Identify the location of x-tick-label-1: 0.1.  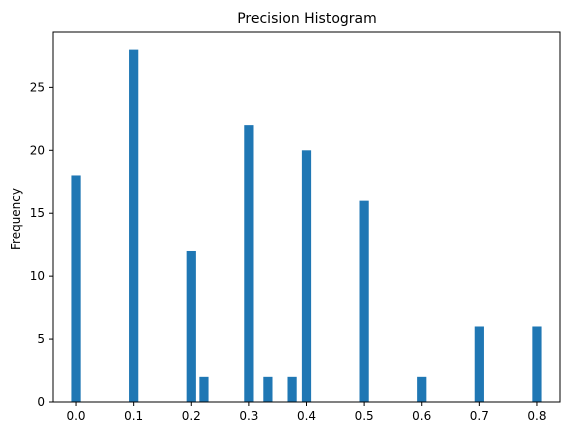
(133, 416).